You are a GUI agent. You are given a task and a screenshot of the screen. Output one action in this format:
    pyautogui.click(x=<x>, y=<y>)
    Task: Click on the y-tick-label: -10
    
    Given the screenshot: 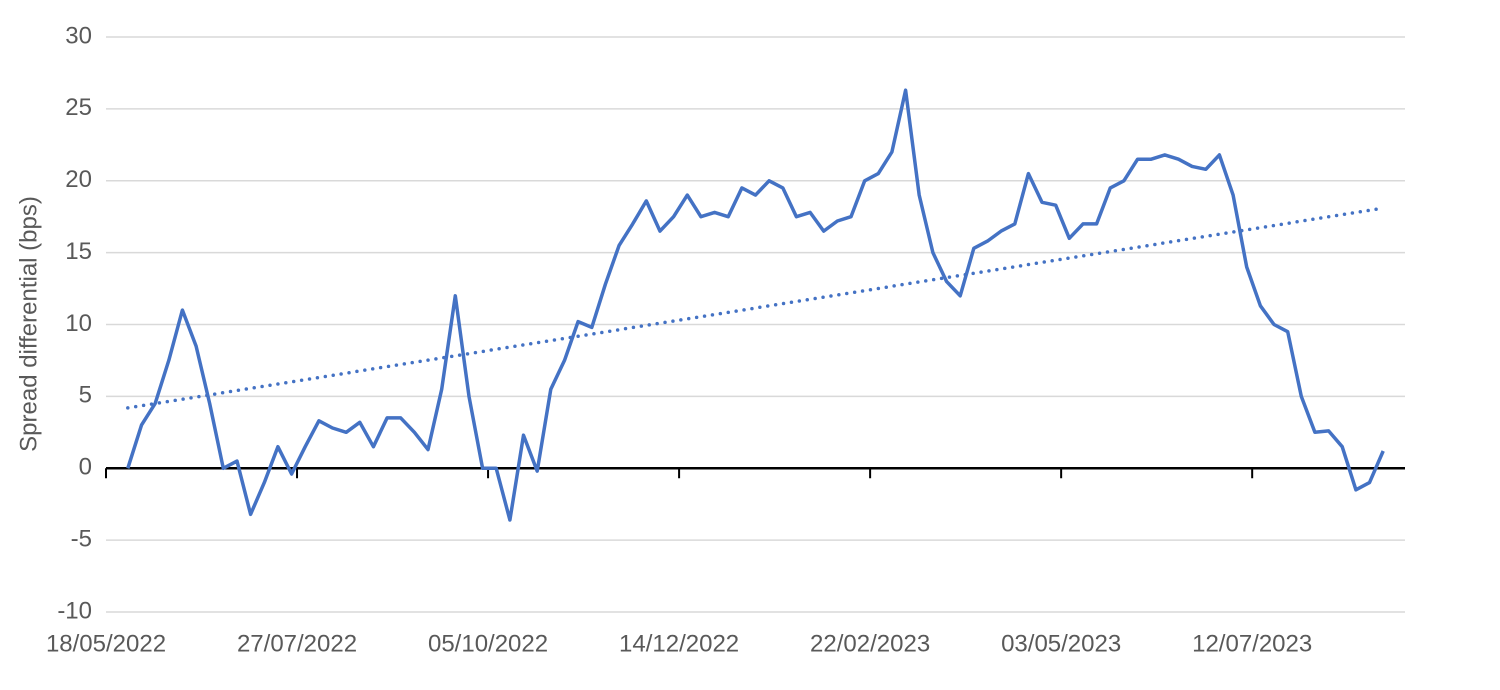 What is the action you would take?
    pyautogui.click(x=74, y=610)
    